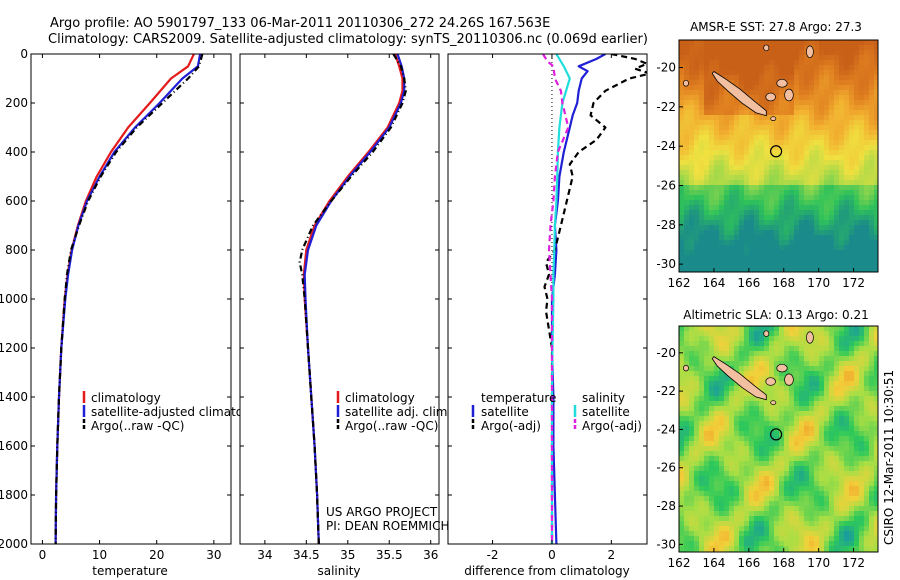 The width and height of the screenshot is (900, 580). I want to click on island-outline, so click(789, 95).